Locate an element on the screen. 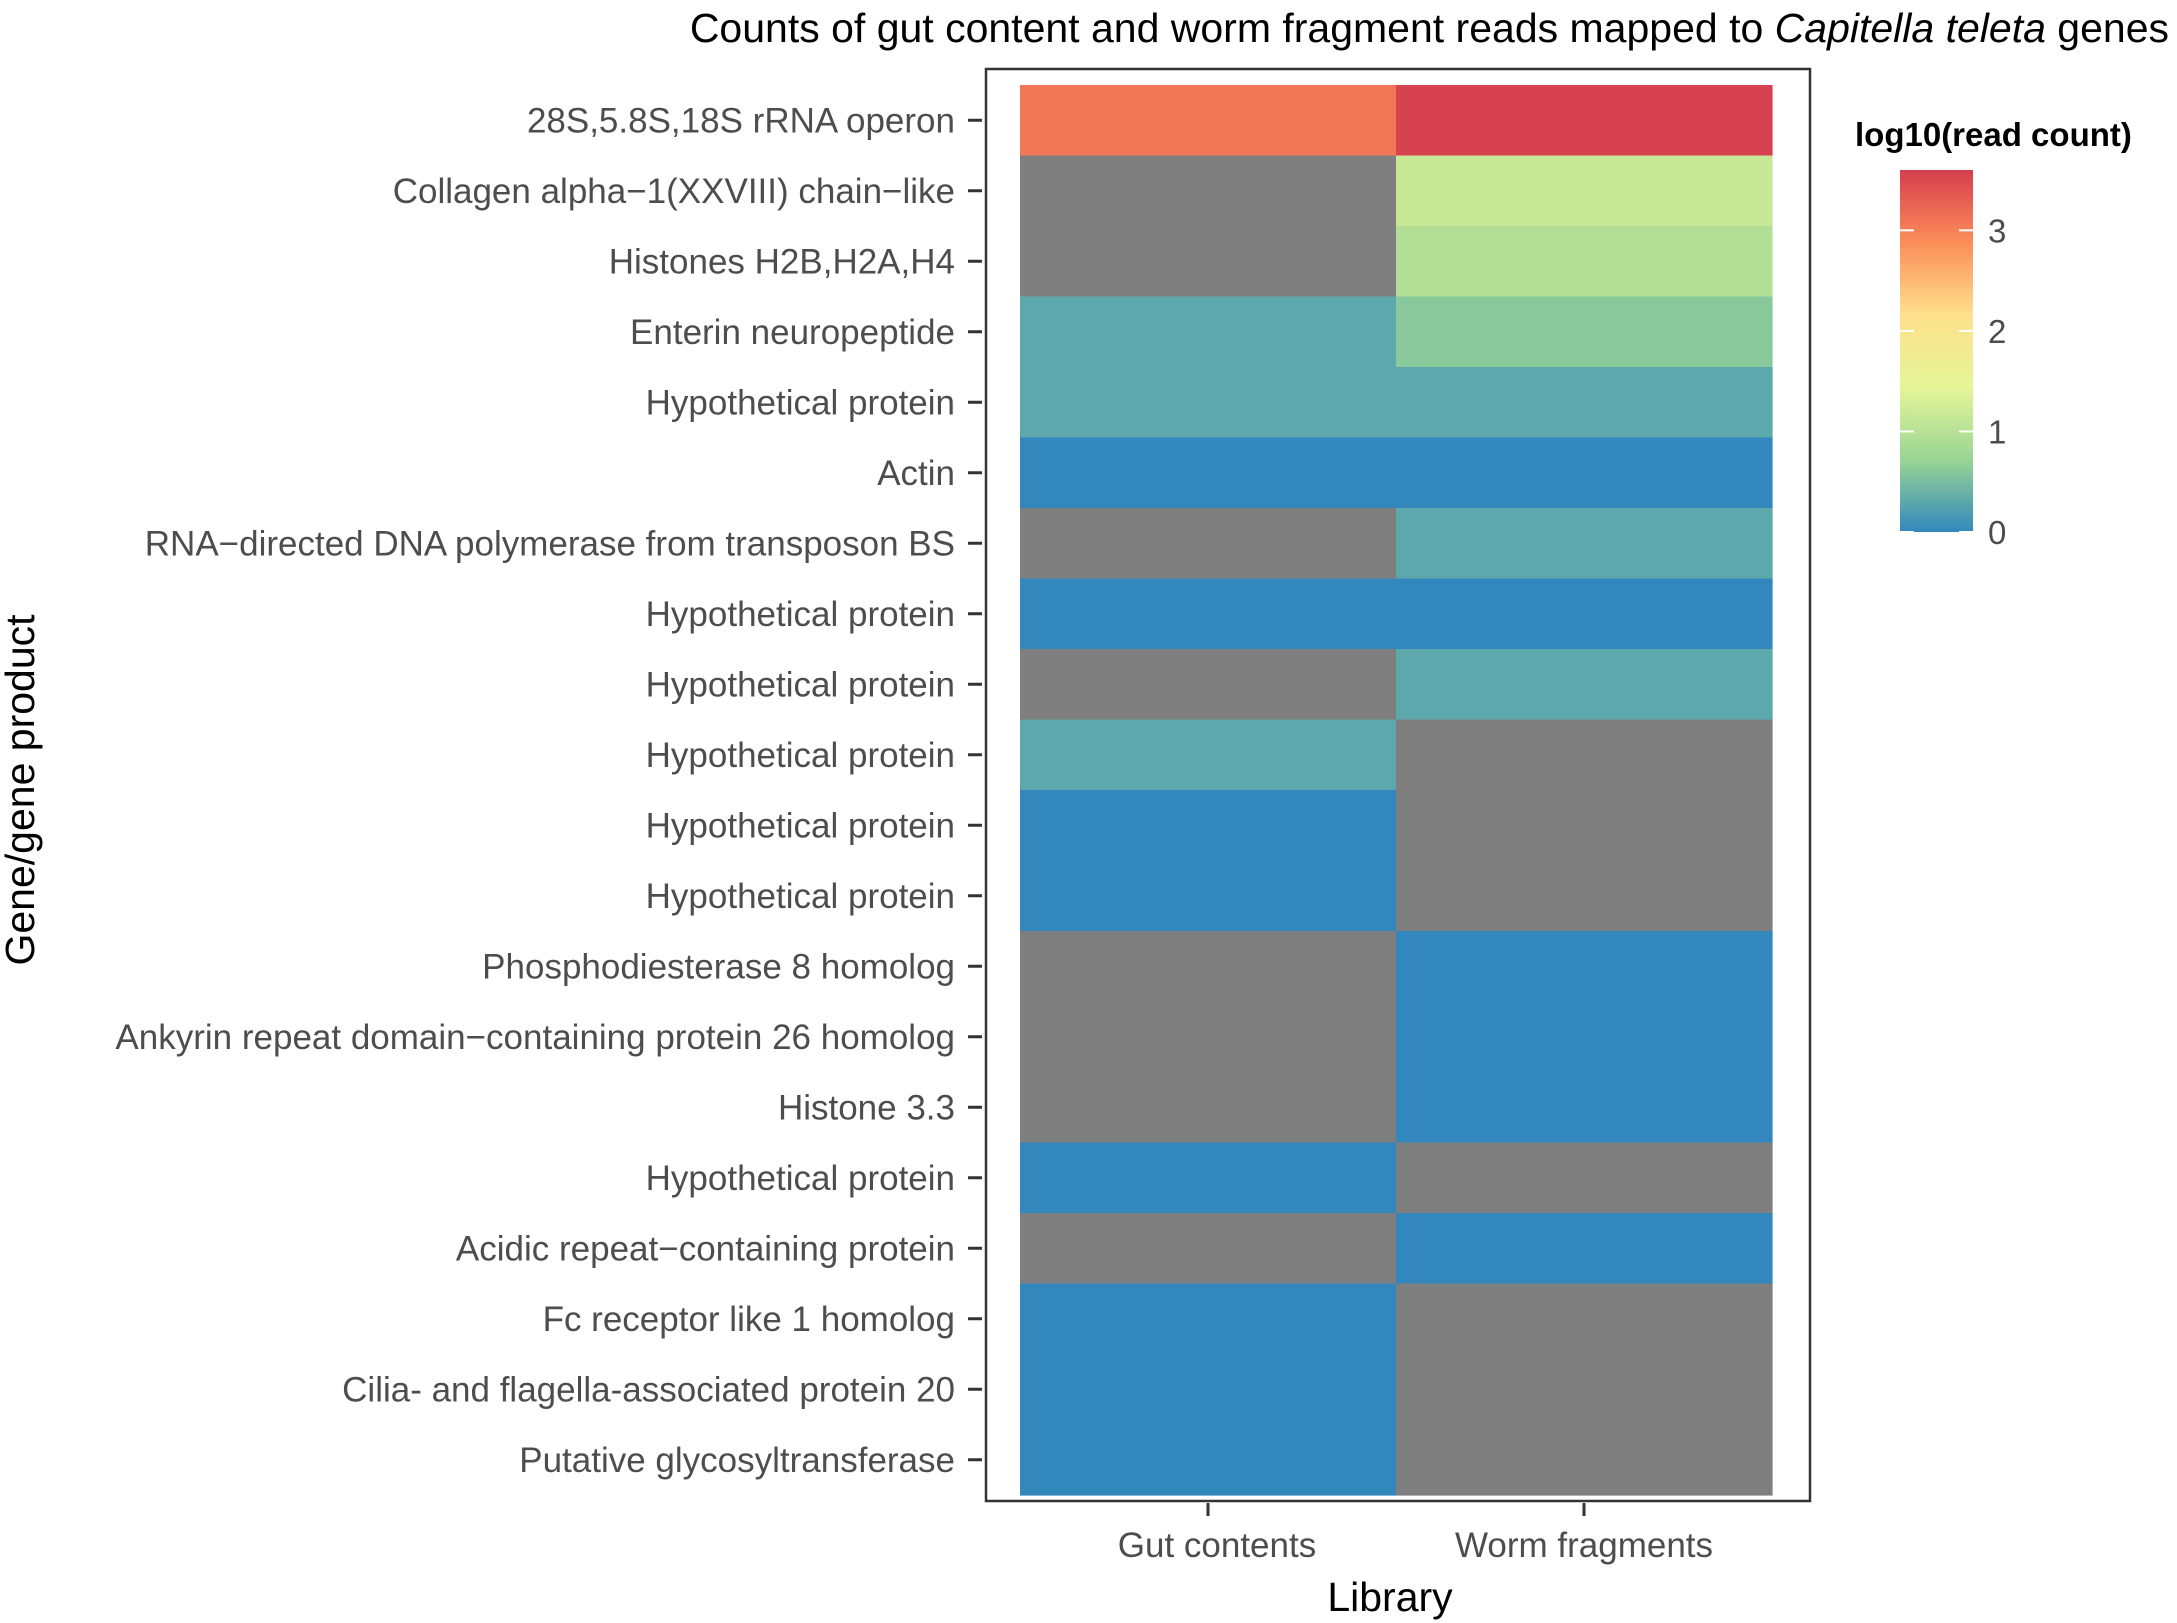  y-tick-label: Phosphodiesterase 8 homolog is located at coordinates (718, 966).